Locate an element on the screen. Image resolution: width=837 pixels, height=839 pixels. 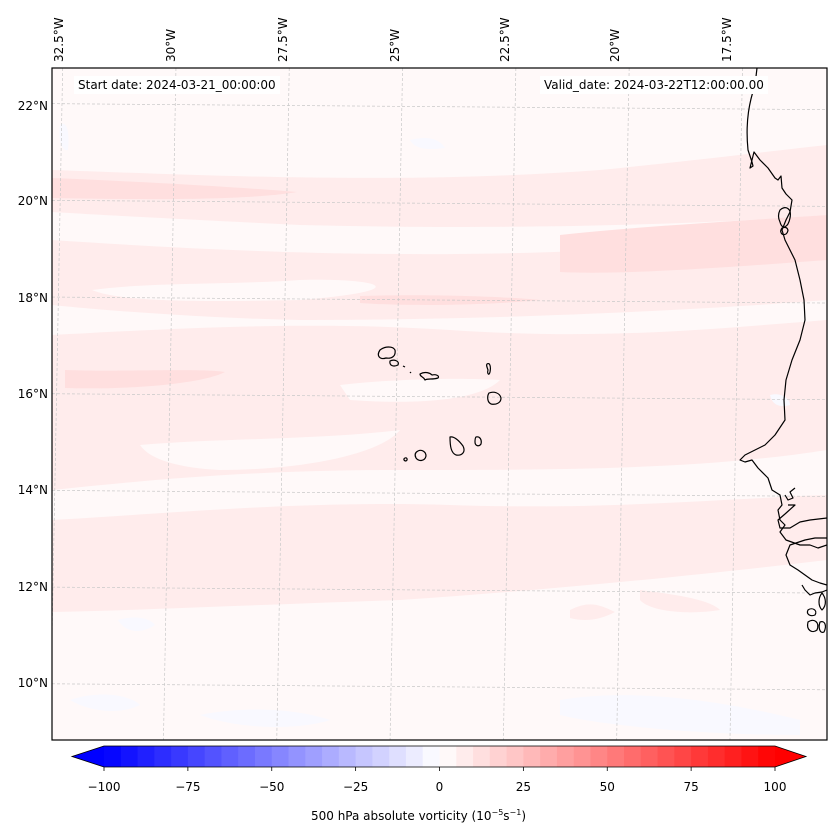
colorbar-extend-high is located at coordinates (790, 756).